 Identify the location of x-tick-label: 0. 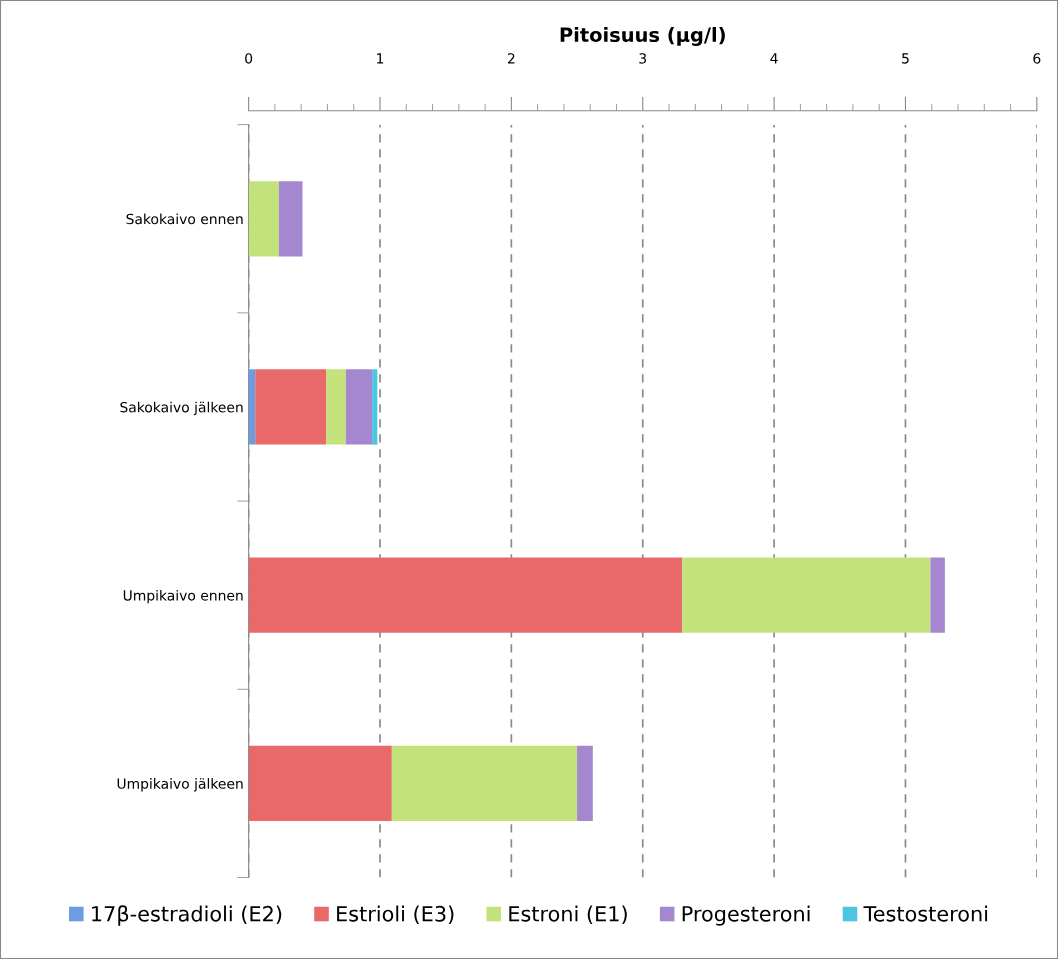
(249, 58).